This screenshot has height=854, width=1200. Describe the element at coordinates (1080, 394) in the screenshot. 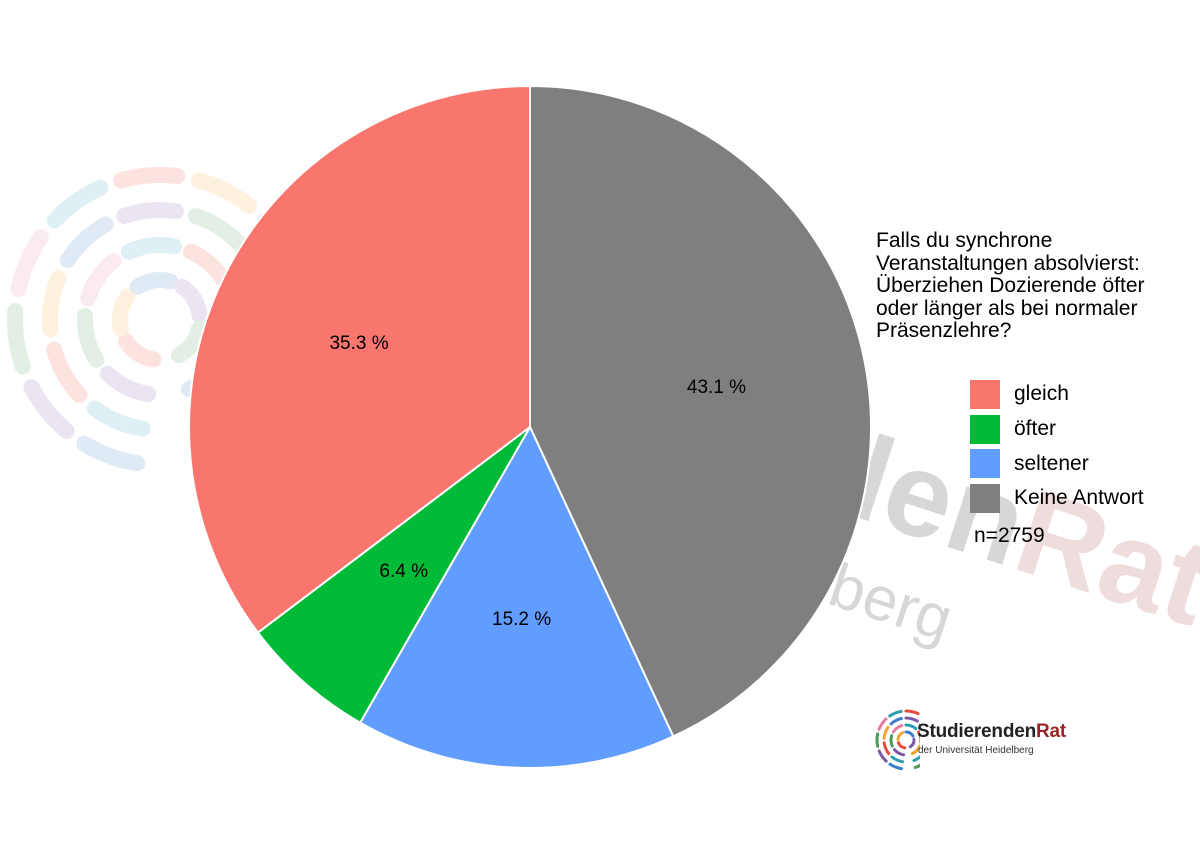

I see `legend-item-gleich: gleich` at that location.